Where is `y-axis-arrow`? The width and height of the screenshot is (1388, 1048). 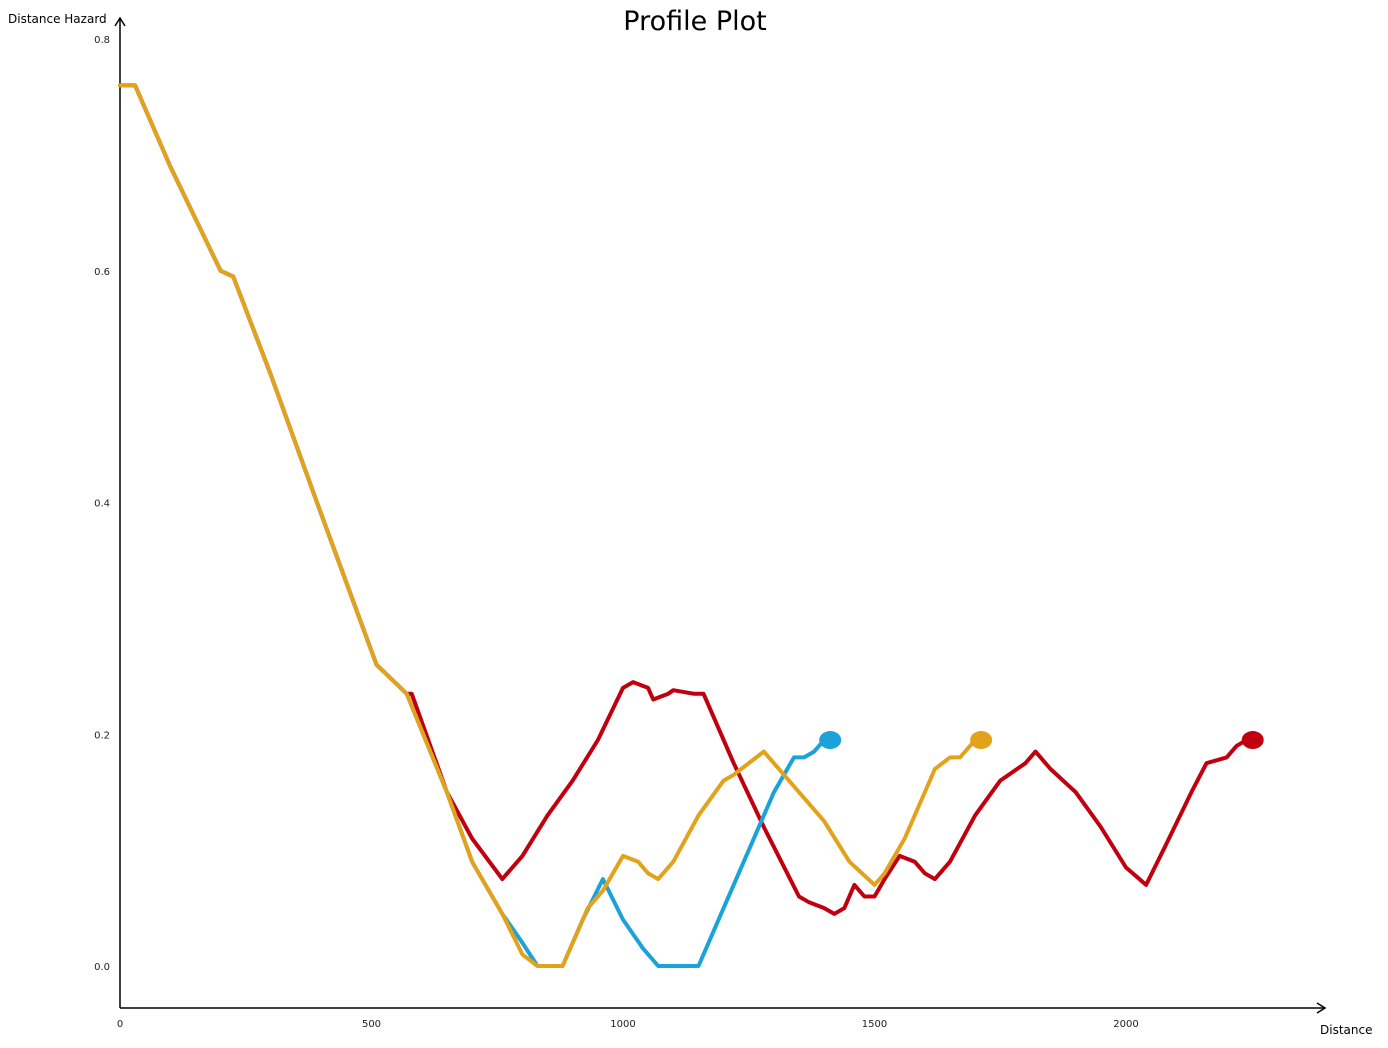
y-axis-arrow is located at coordinates (120, 21).